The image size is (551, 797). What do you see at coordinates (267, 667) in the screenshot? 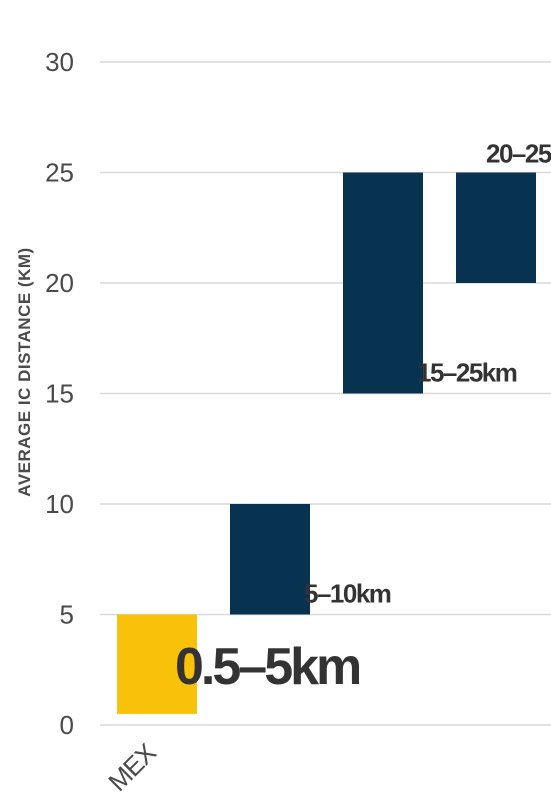
I see `bar-range-label: 0.5–5km` at bounding box center [267, 667].